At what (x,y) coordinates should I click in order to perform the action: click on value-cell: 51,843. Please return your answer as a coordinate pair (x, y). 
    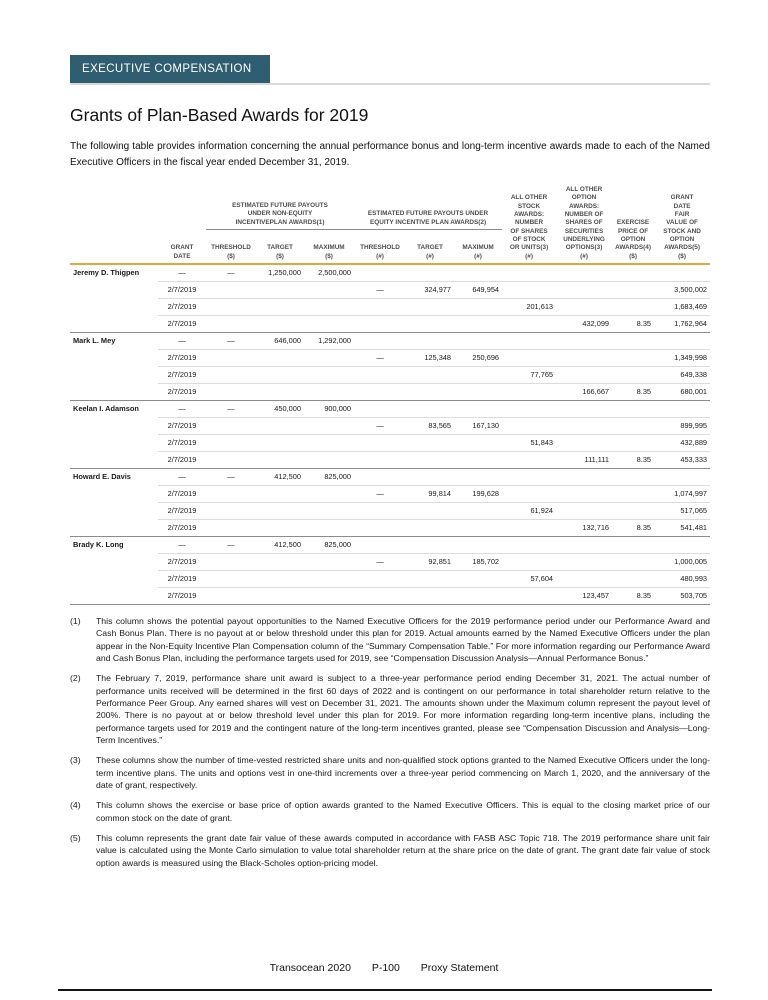
    Looking at the image, I should click on (529, 443).